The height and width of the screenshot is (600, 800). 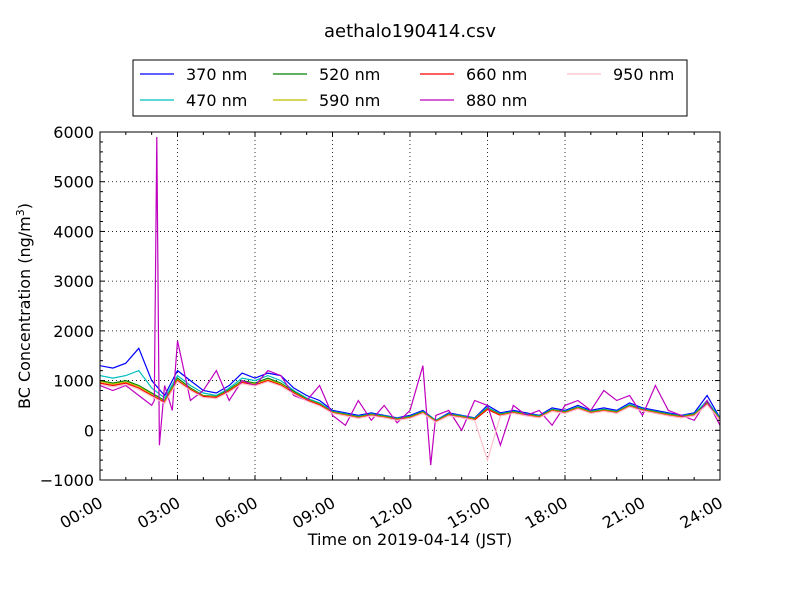 What do you see at coordinates (20, 212) in the screenshot?
I see `y-axis-label-superscript: 3` at bounding box center [20, 212].